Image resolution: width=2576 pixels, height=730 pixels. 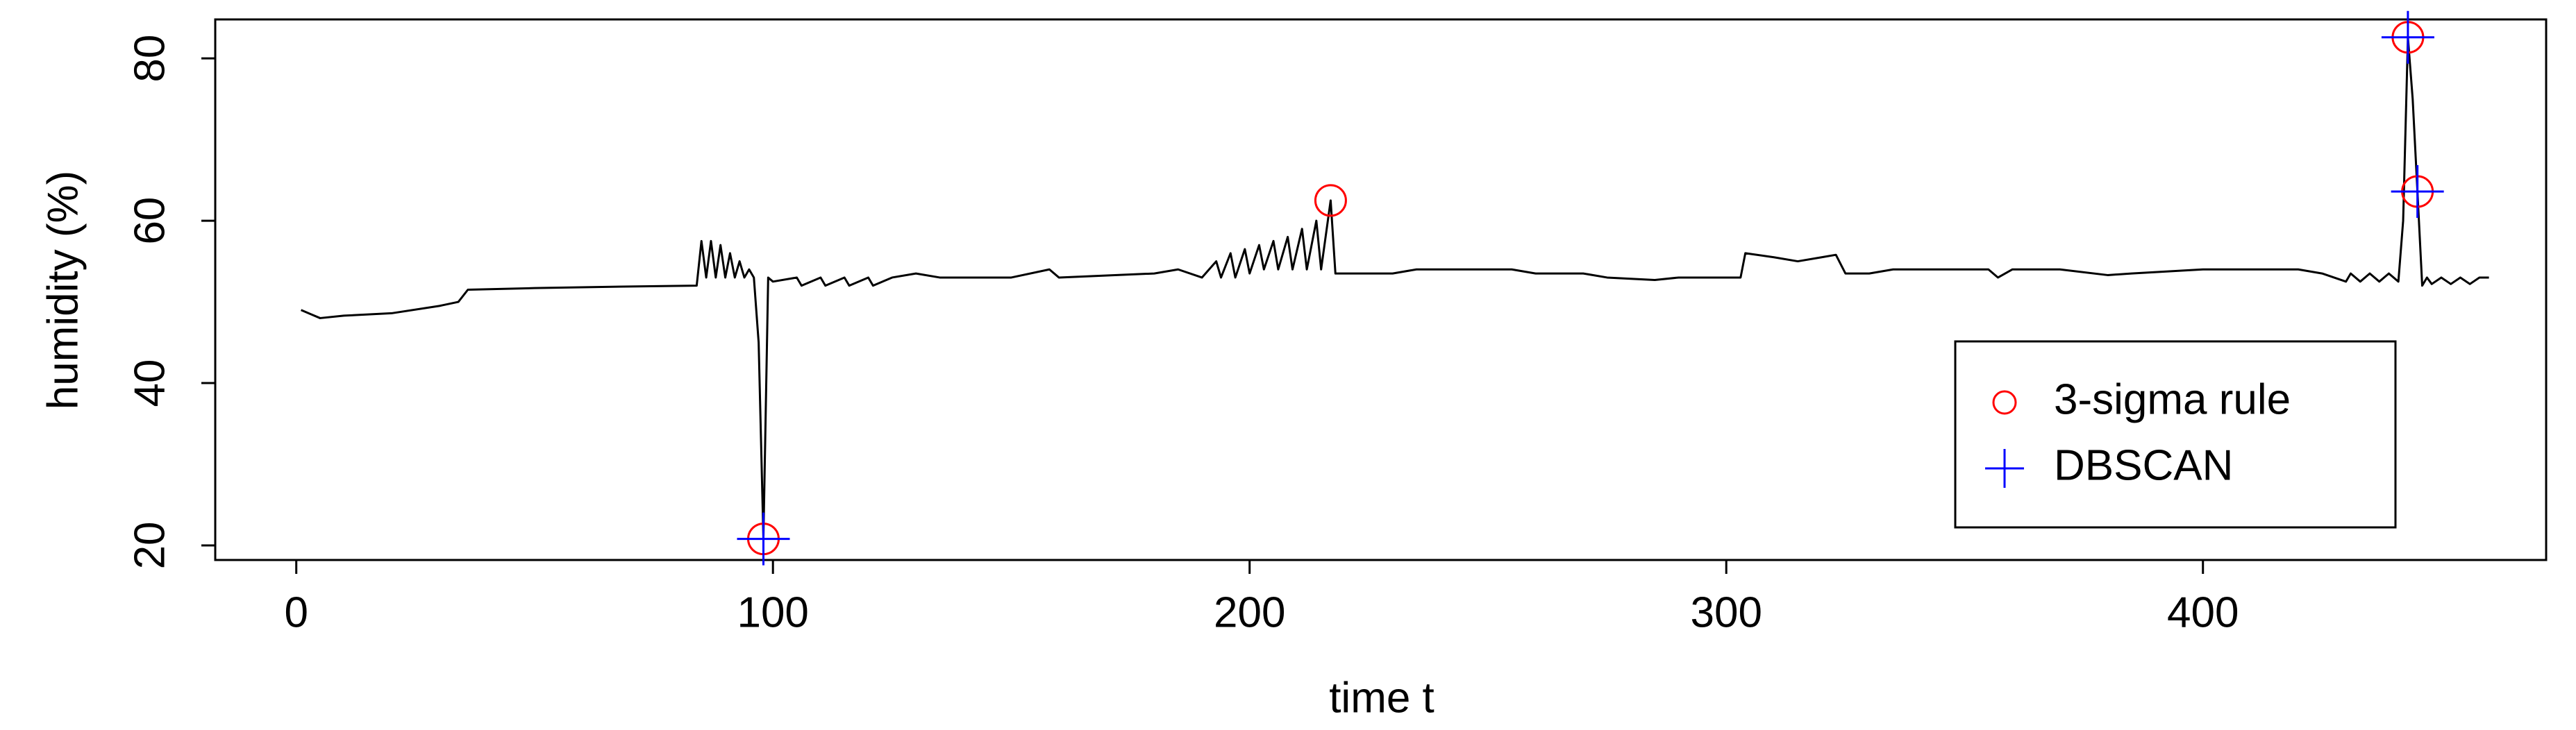 What do you see at coordinates (2175, 434) in the screenshot?
I see `legend-box` at bounding box center [2175, 434].